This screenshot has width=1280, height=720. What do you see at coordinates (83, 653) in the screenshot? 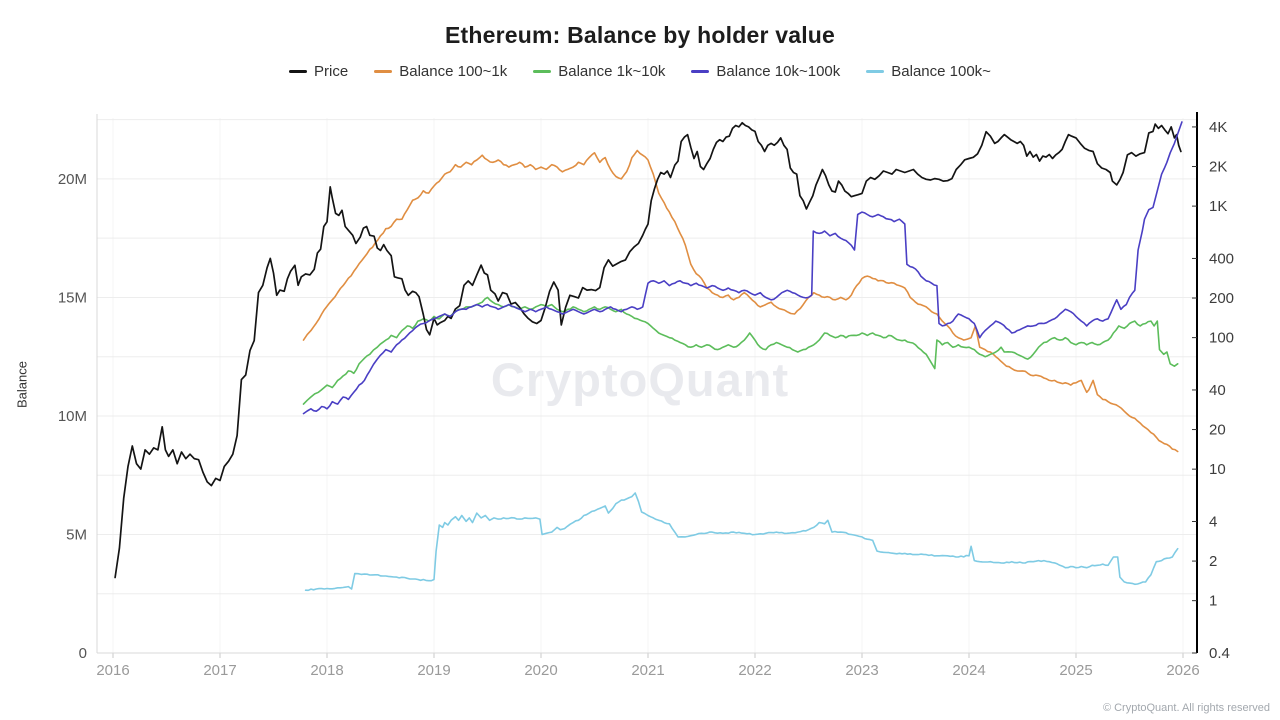
I see `left-tick-label: 0` at bounding box center [83, 653].